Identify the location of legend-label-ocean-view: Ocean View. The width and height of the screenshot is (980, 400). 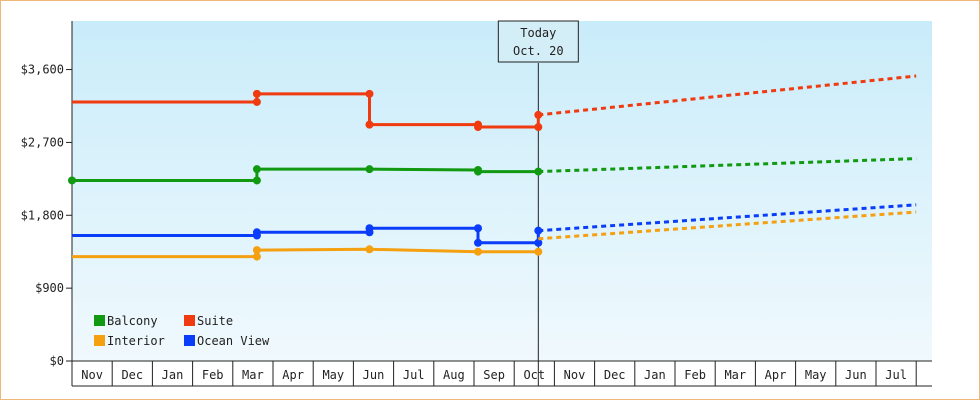
(233, 341).